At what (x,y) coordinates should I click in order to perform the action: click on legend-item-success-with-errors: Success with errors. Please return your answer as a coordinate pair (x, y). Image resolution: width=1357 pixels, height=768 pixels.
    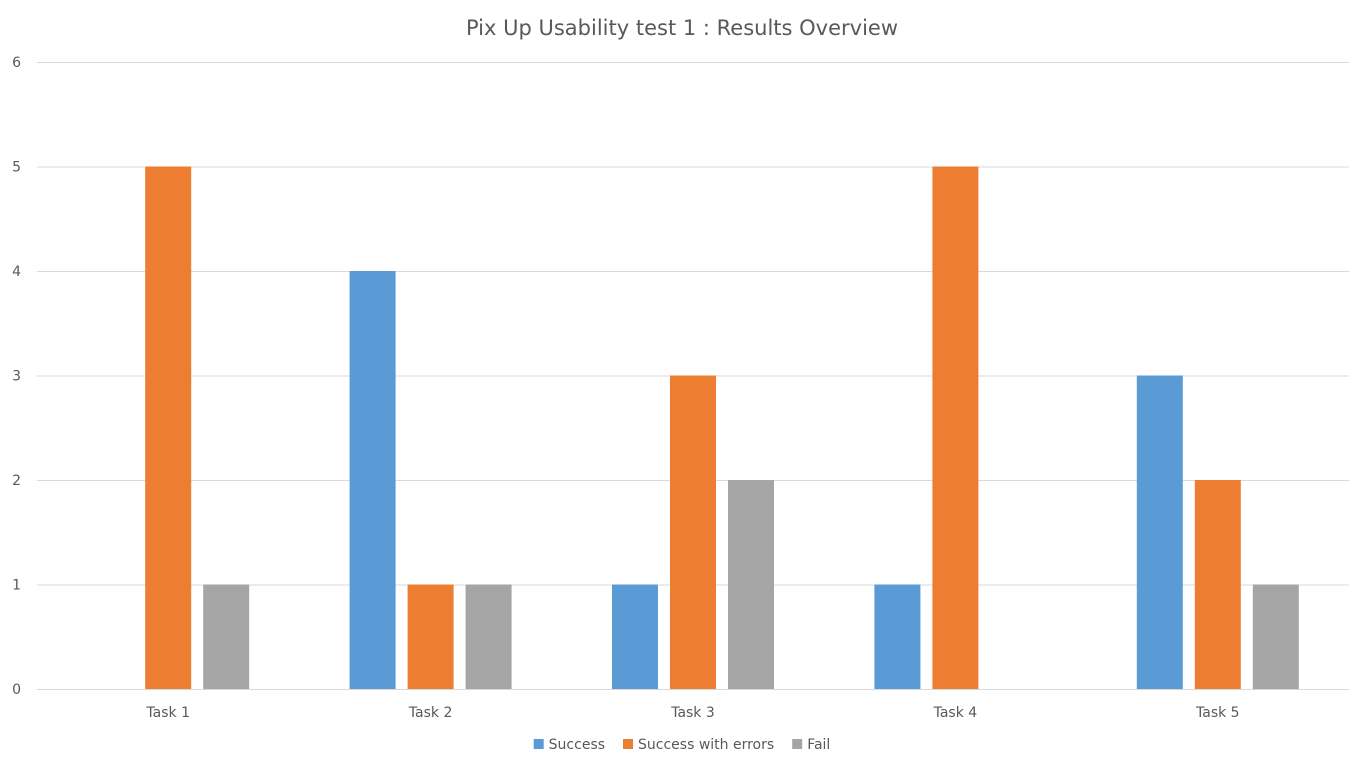
    Looking at the image, I should click on (698, 745).